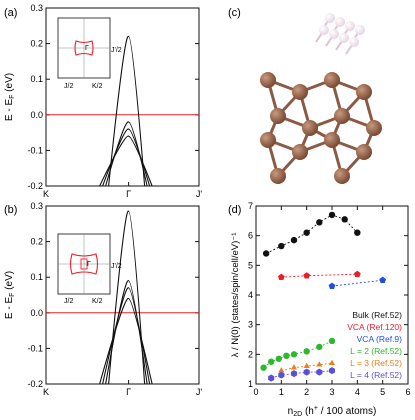 The height and width of the screenshot is (420, 415). I want to click on y-tick-label-a: 0.3, so click(36, 8).